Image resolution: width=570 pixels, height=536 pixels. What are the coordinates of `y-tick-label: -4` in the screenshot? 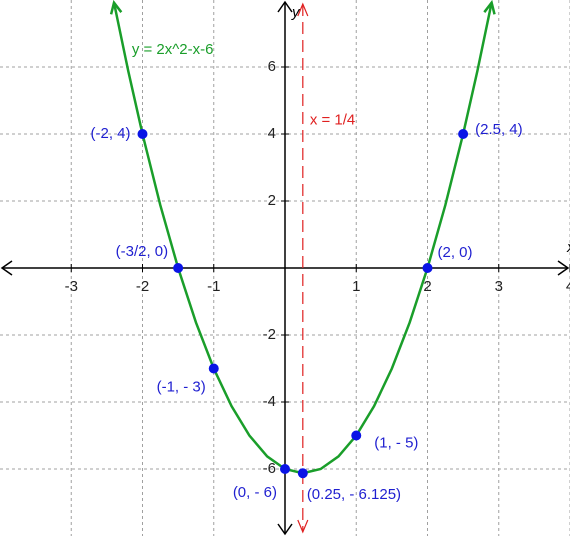 It's located at (269, 401).